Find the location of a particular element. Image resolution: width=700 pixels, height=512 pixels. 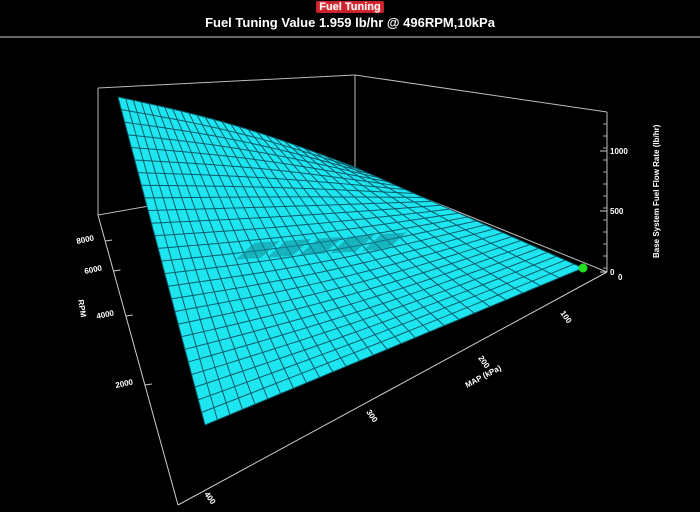

z-tick-label: 1000 is located at coordinates (619, 151).